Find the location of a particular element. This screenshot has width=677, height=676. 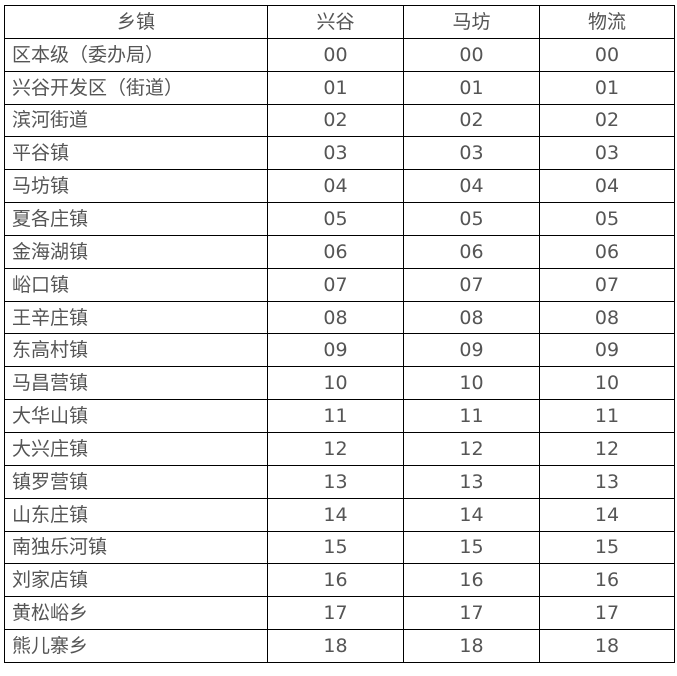

xinggu-cell: 04 is located at coordinates (335, 186).